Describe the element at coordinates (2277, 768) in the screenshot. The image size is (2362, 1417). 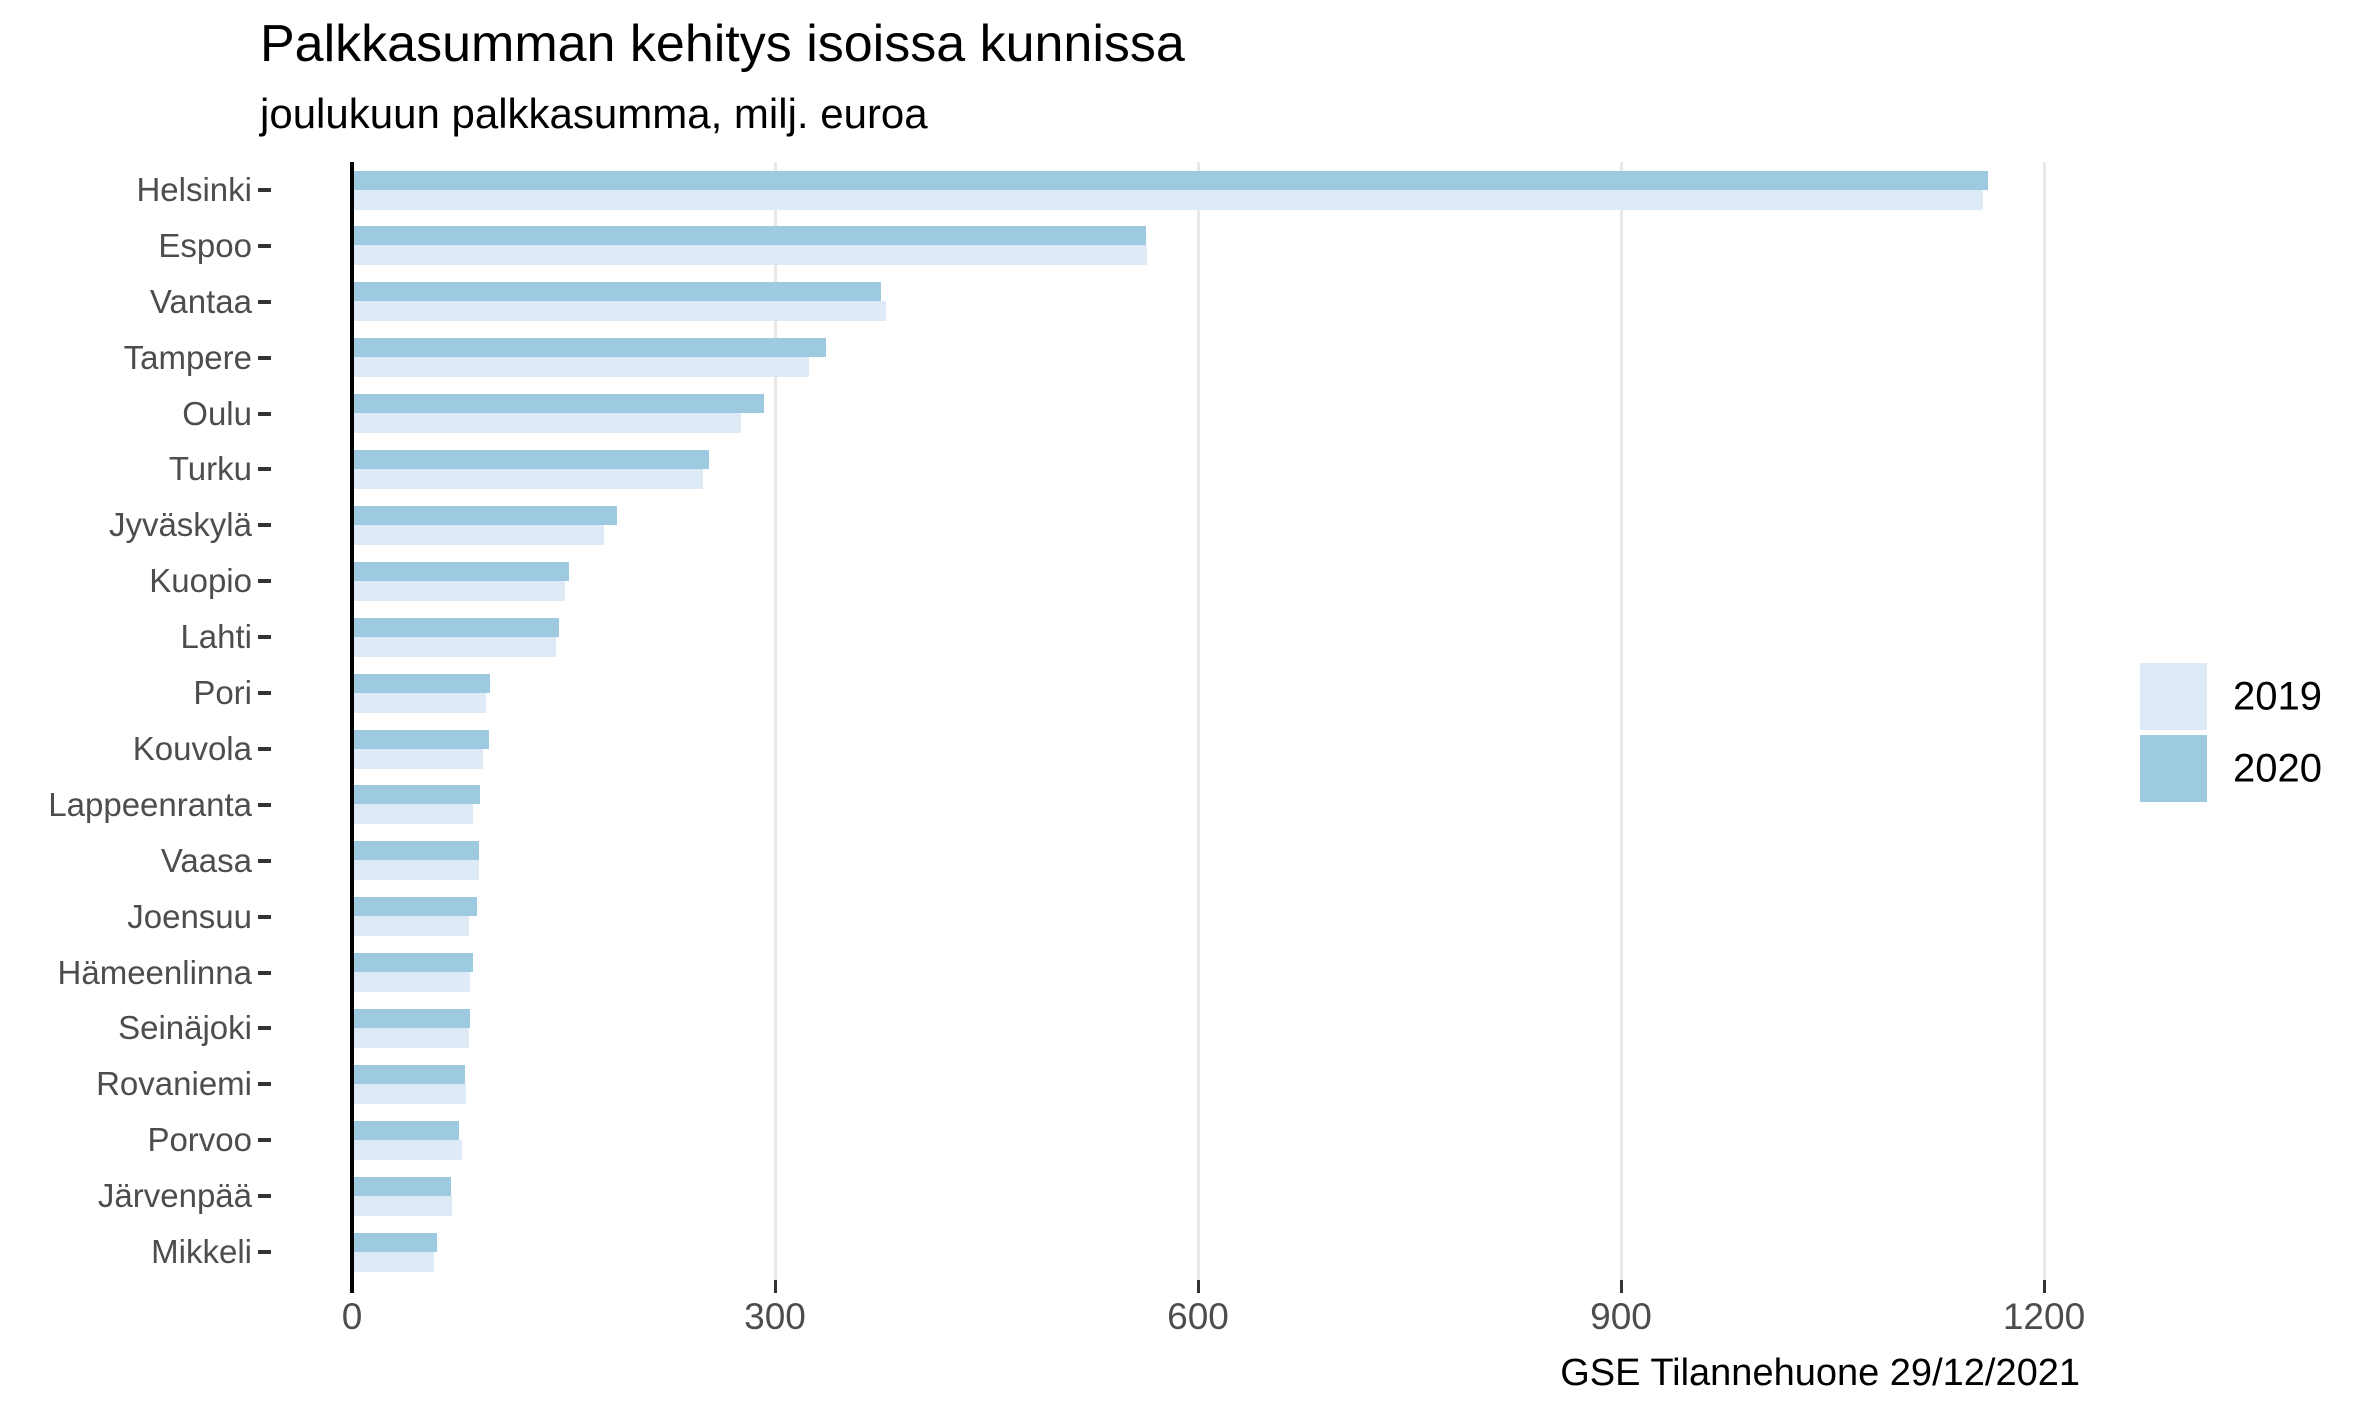
I see `legend-label-2020: 2020` at that location.